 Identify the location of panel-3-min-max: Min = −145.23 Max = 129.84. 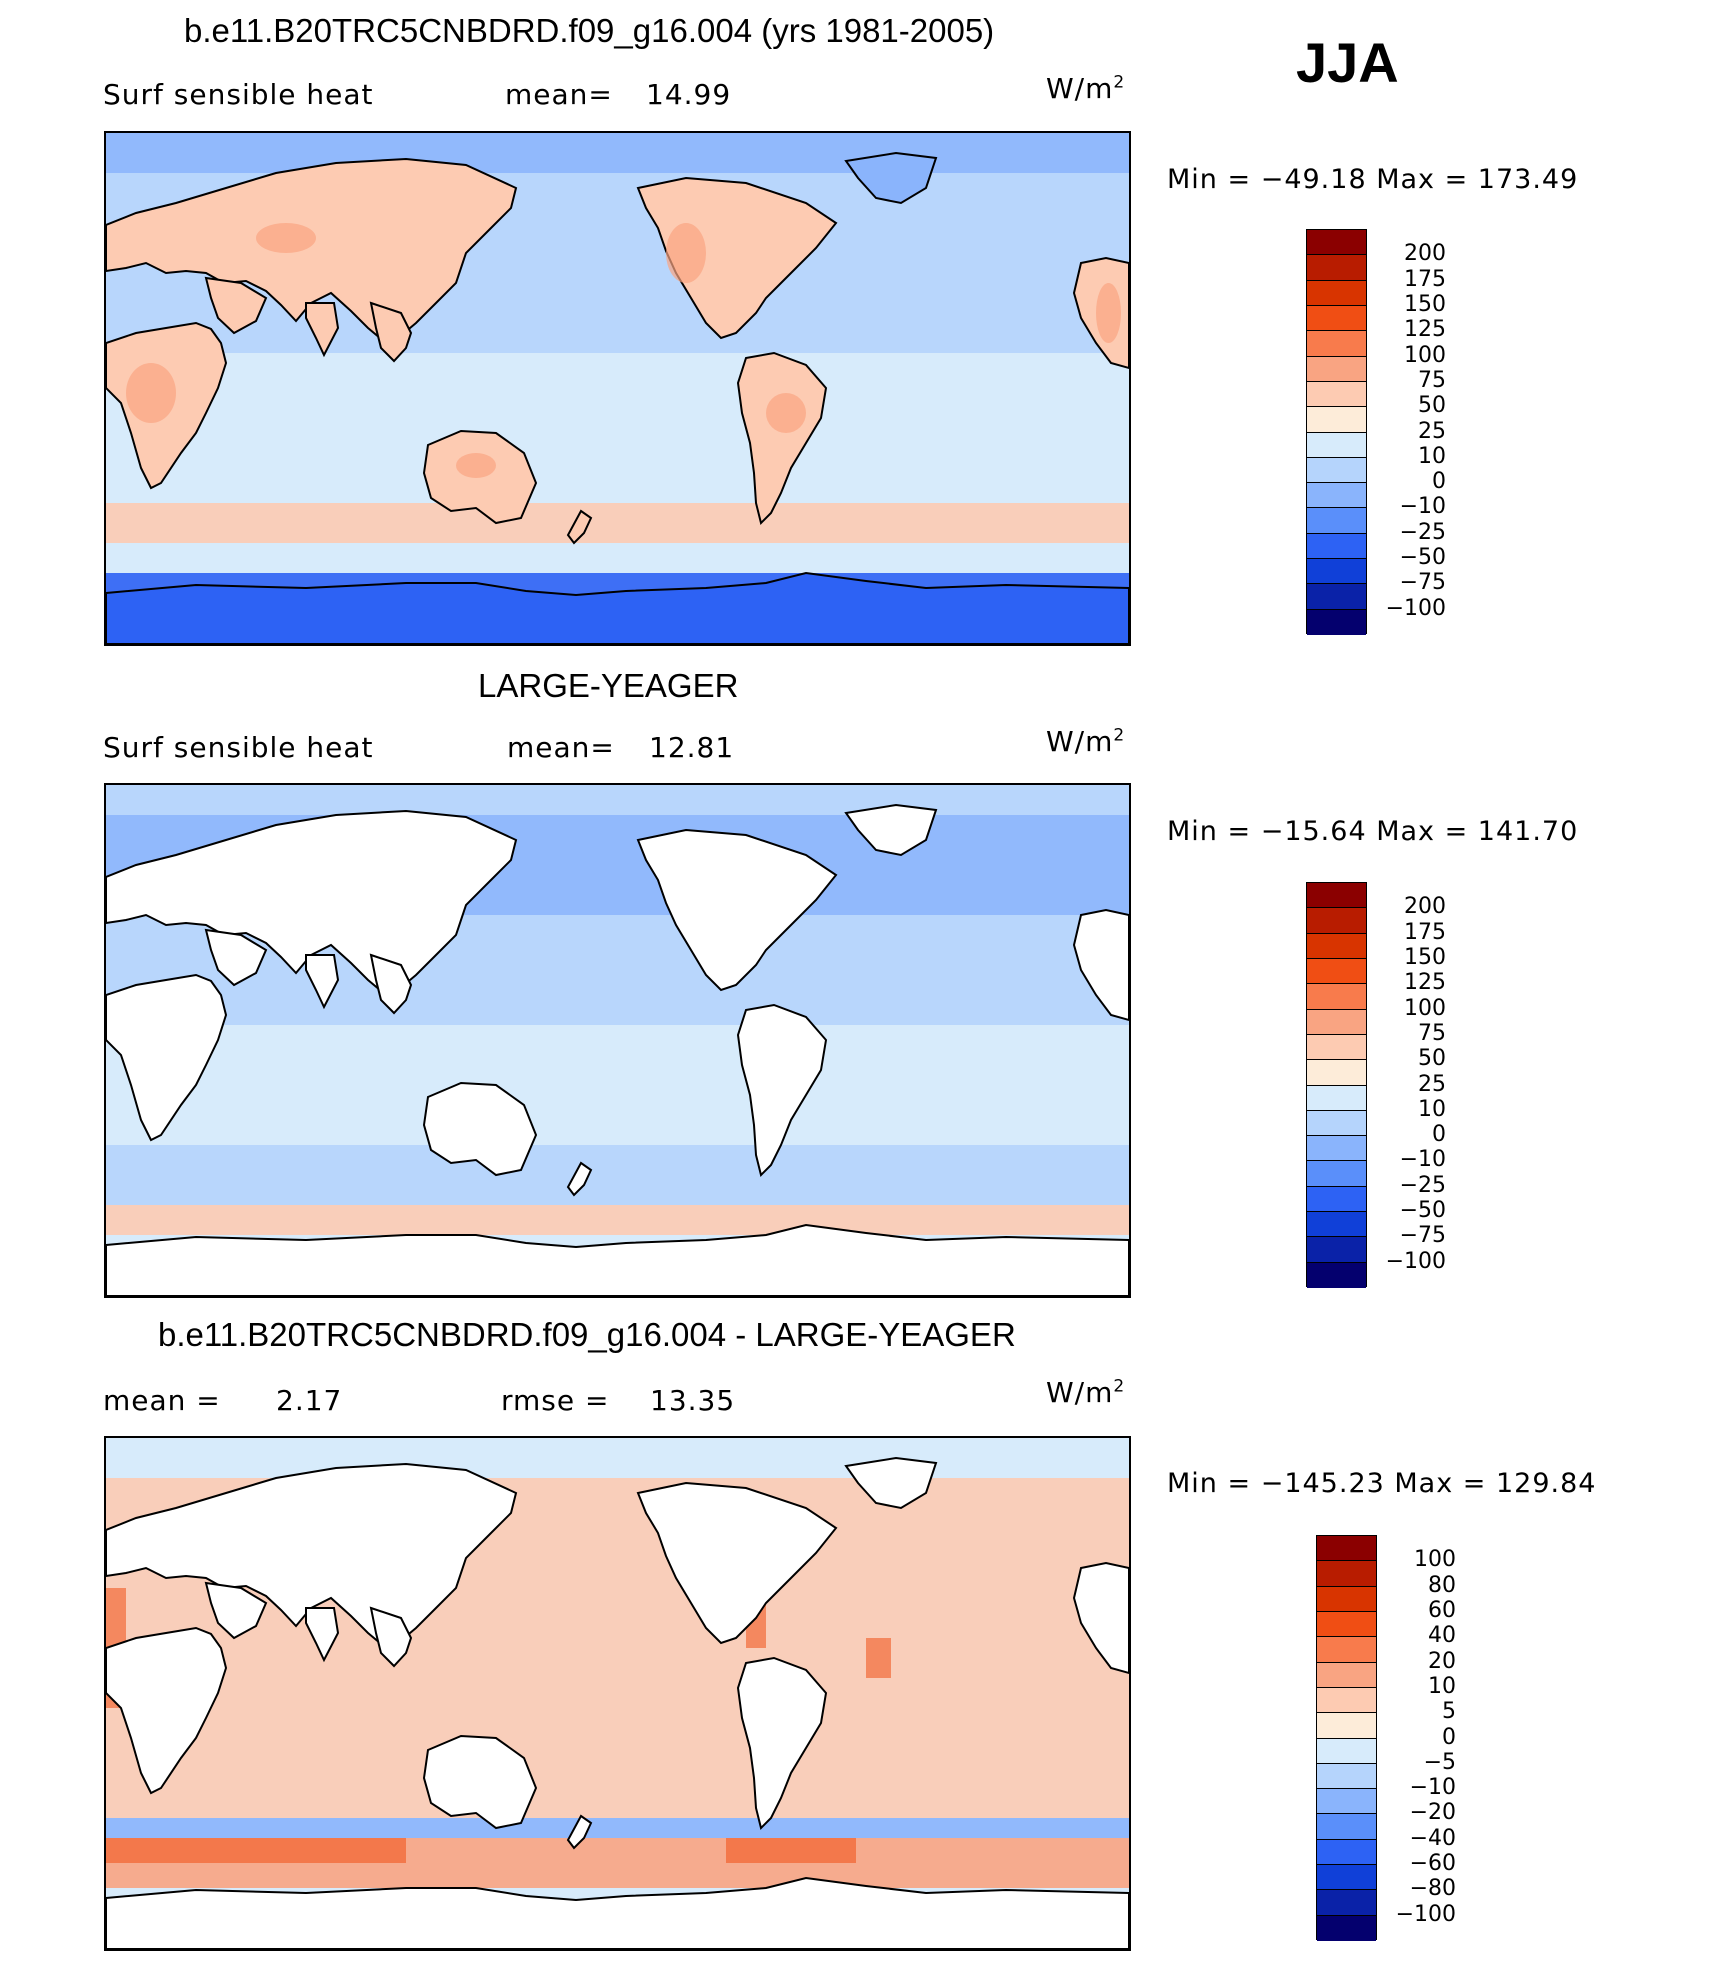
(1382, 1483).